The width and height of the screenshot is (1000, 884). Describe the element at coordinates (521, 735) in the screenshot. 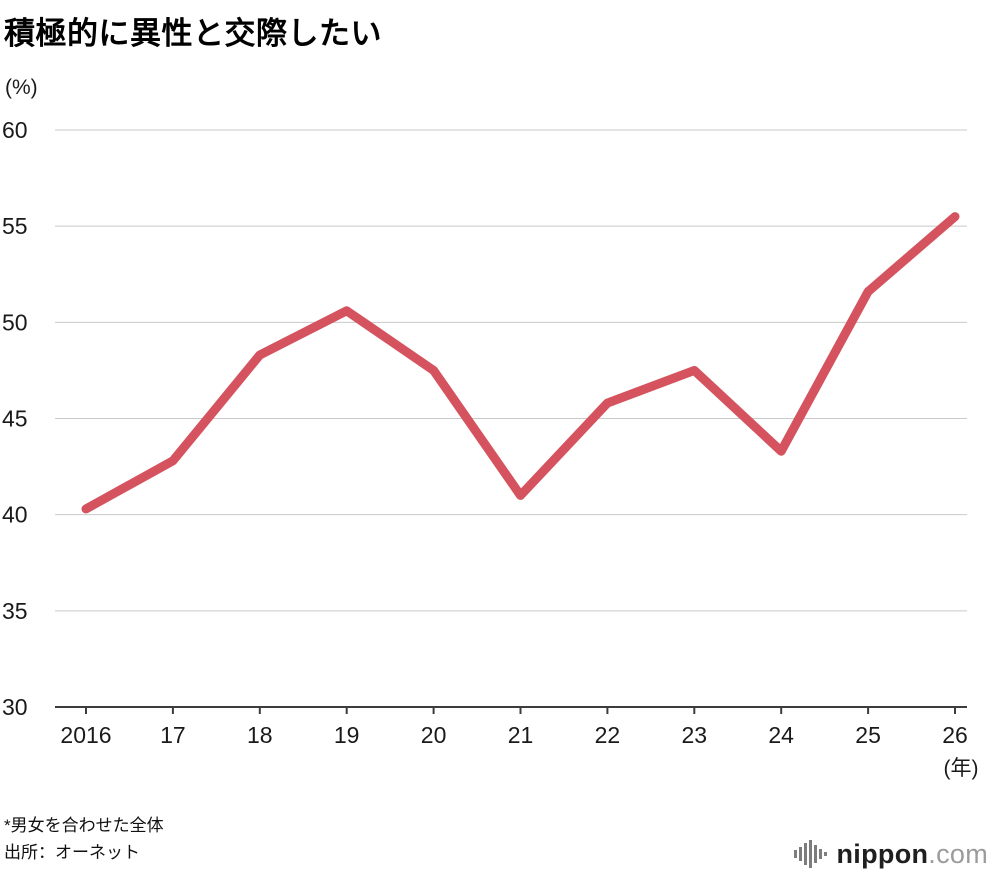

I see `x-tick-label: 21` at that location.